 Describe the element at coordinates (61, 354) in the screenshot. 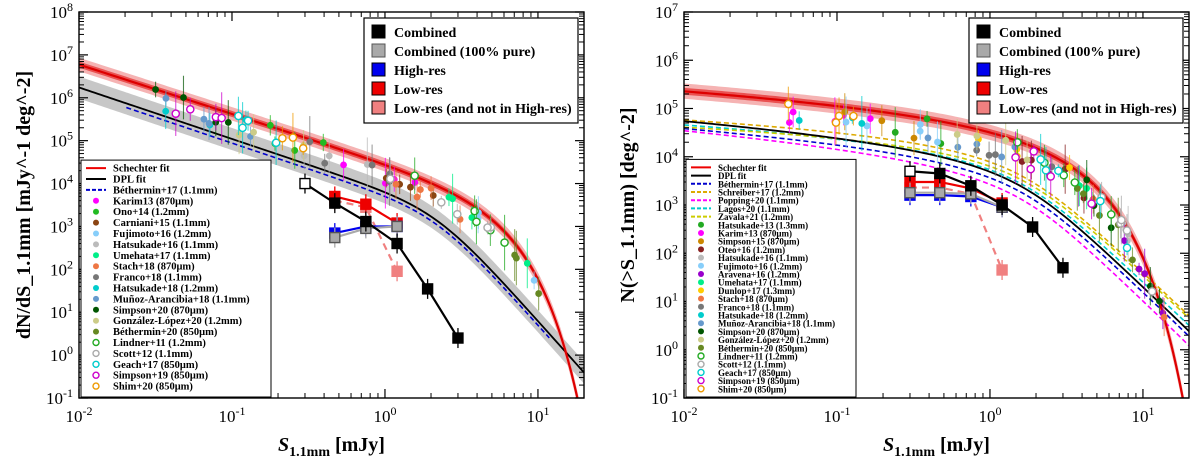

I see `y-tick-label: 10⁰` at that location.